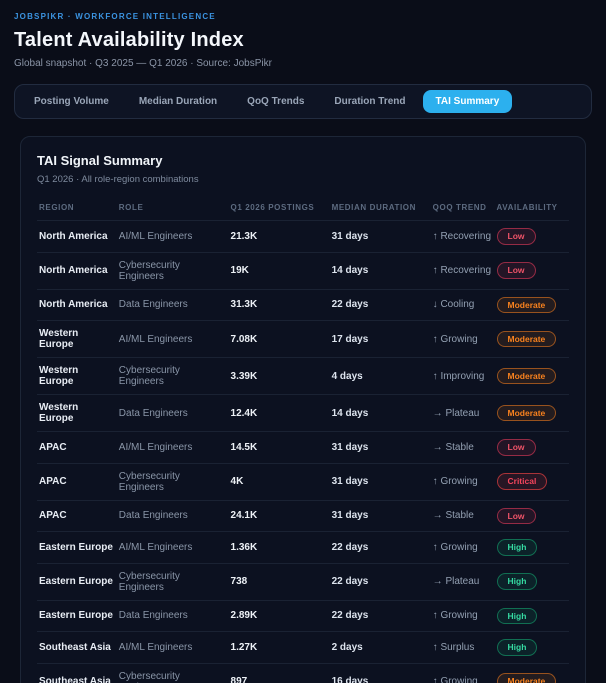  I want to click on column-header-role: Role, so click(131, 207).